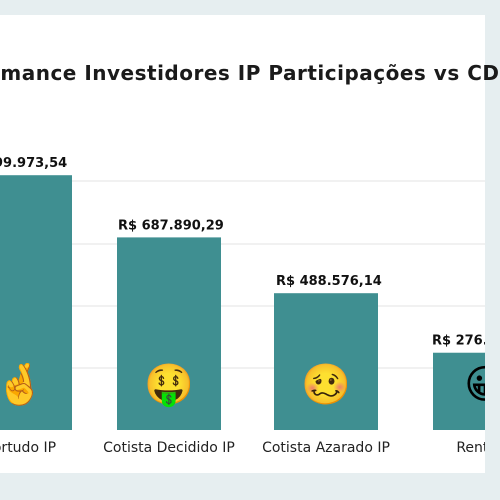 The height and width of the screenshot is (500, 500). Describe the element at coordinates (171, 225) in the screenshot. I see `data-label: R$ 687.890,29` at that location.